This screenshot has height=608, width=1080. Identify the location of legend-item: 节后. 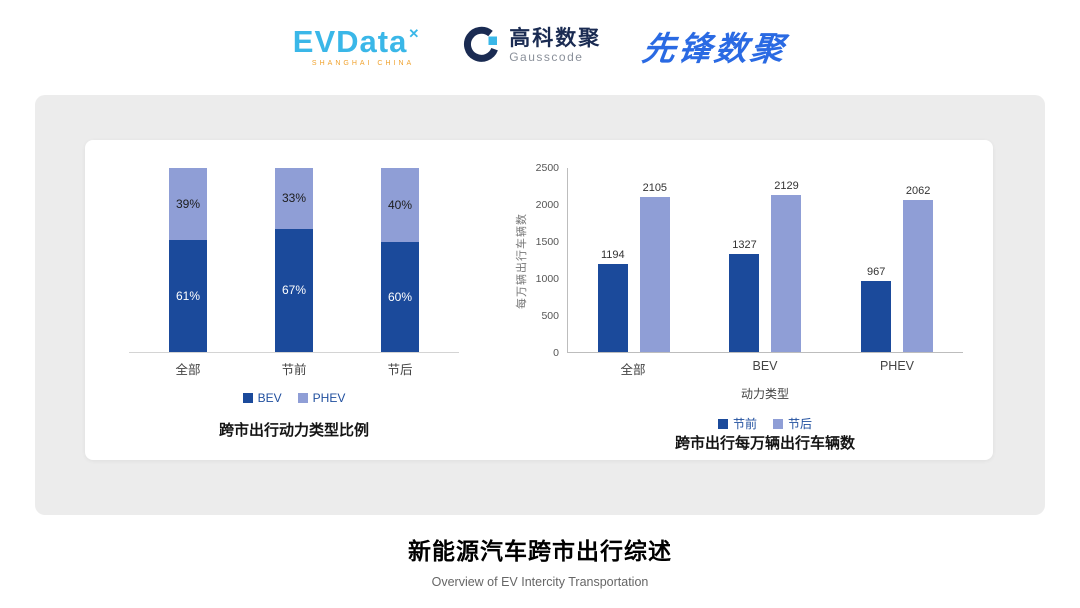
(792, 423).